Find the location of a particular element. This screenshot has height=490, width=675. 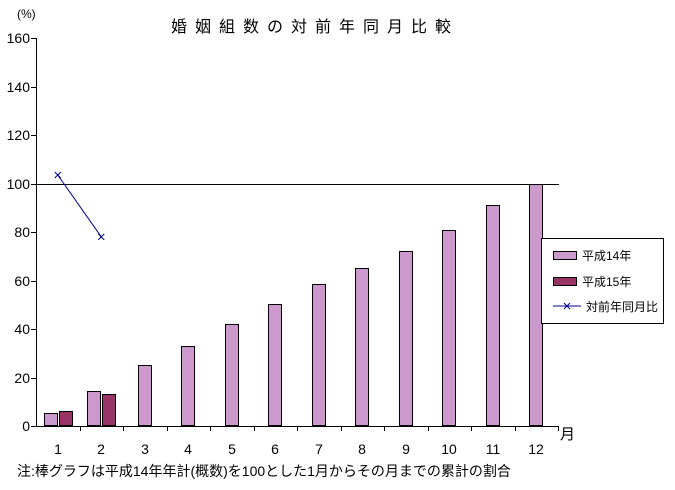

legend-label-heisei14: 平成14年 is located at coordinates (607, 256).